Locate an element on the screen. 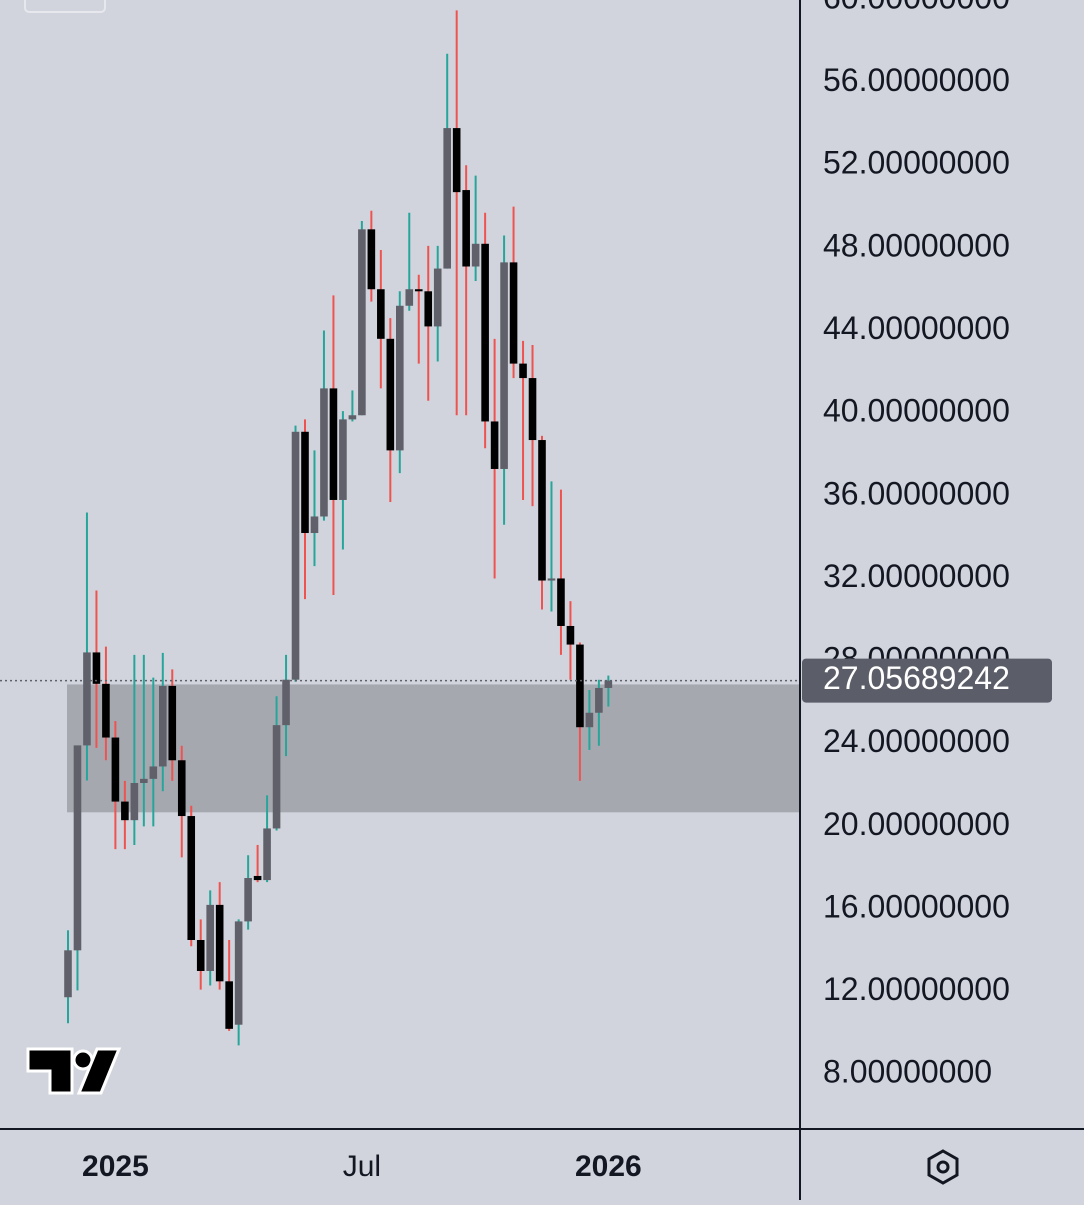 This screenshot has height=1205, width=1084. y-tick-label: 56.00000000 is located at coordinates (916, 80).